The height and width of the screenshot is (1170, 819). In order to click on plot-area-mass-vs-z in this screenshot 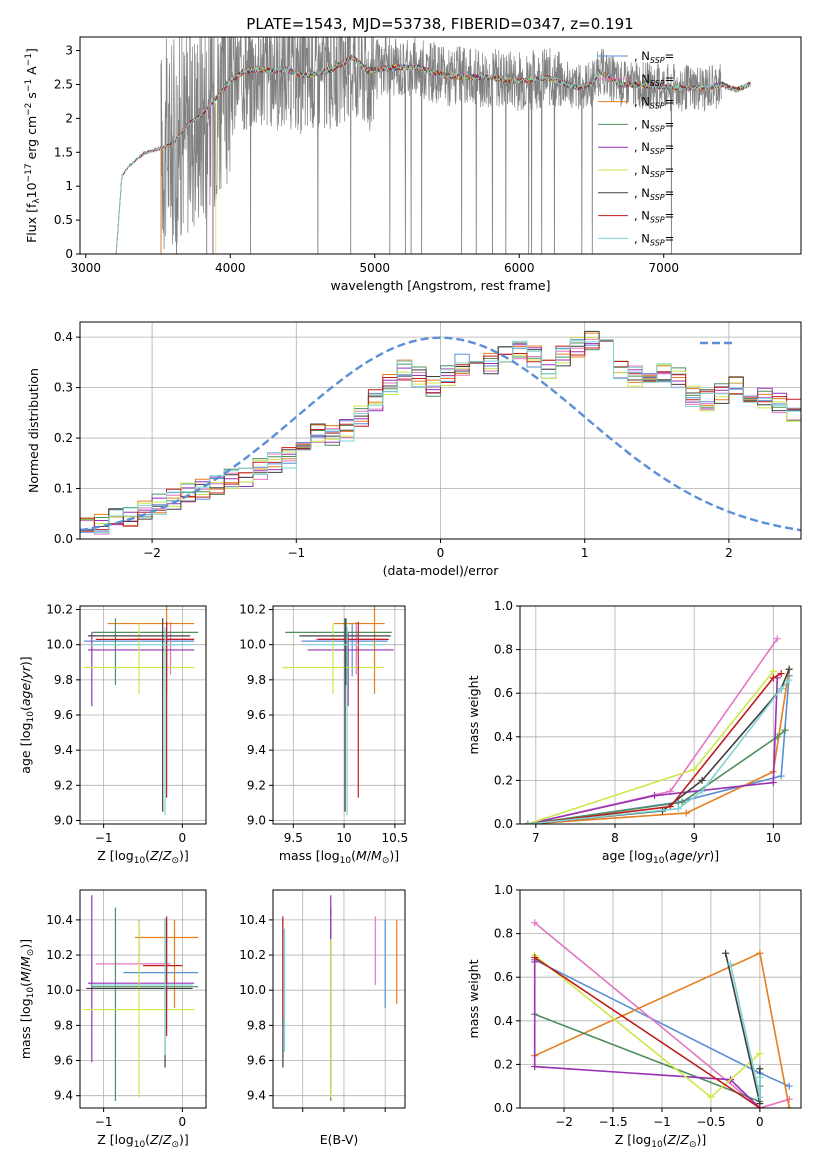, I will do `click(143, 999)`.